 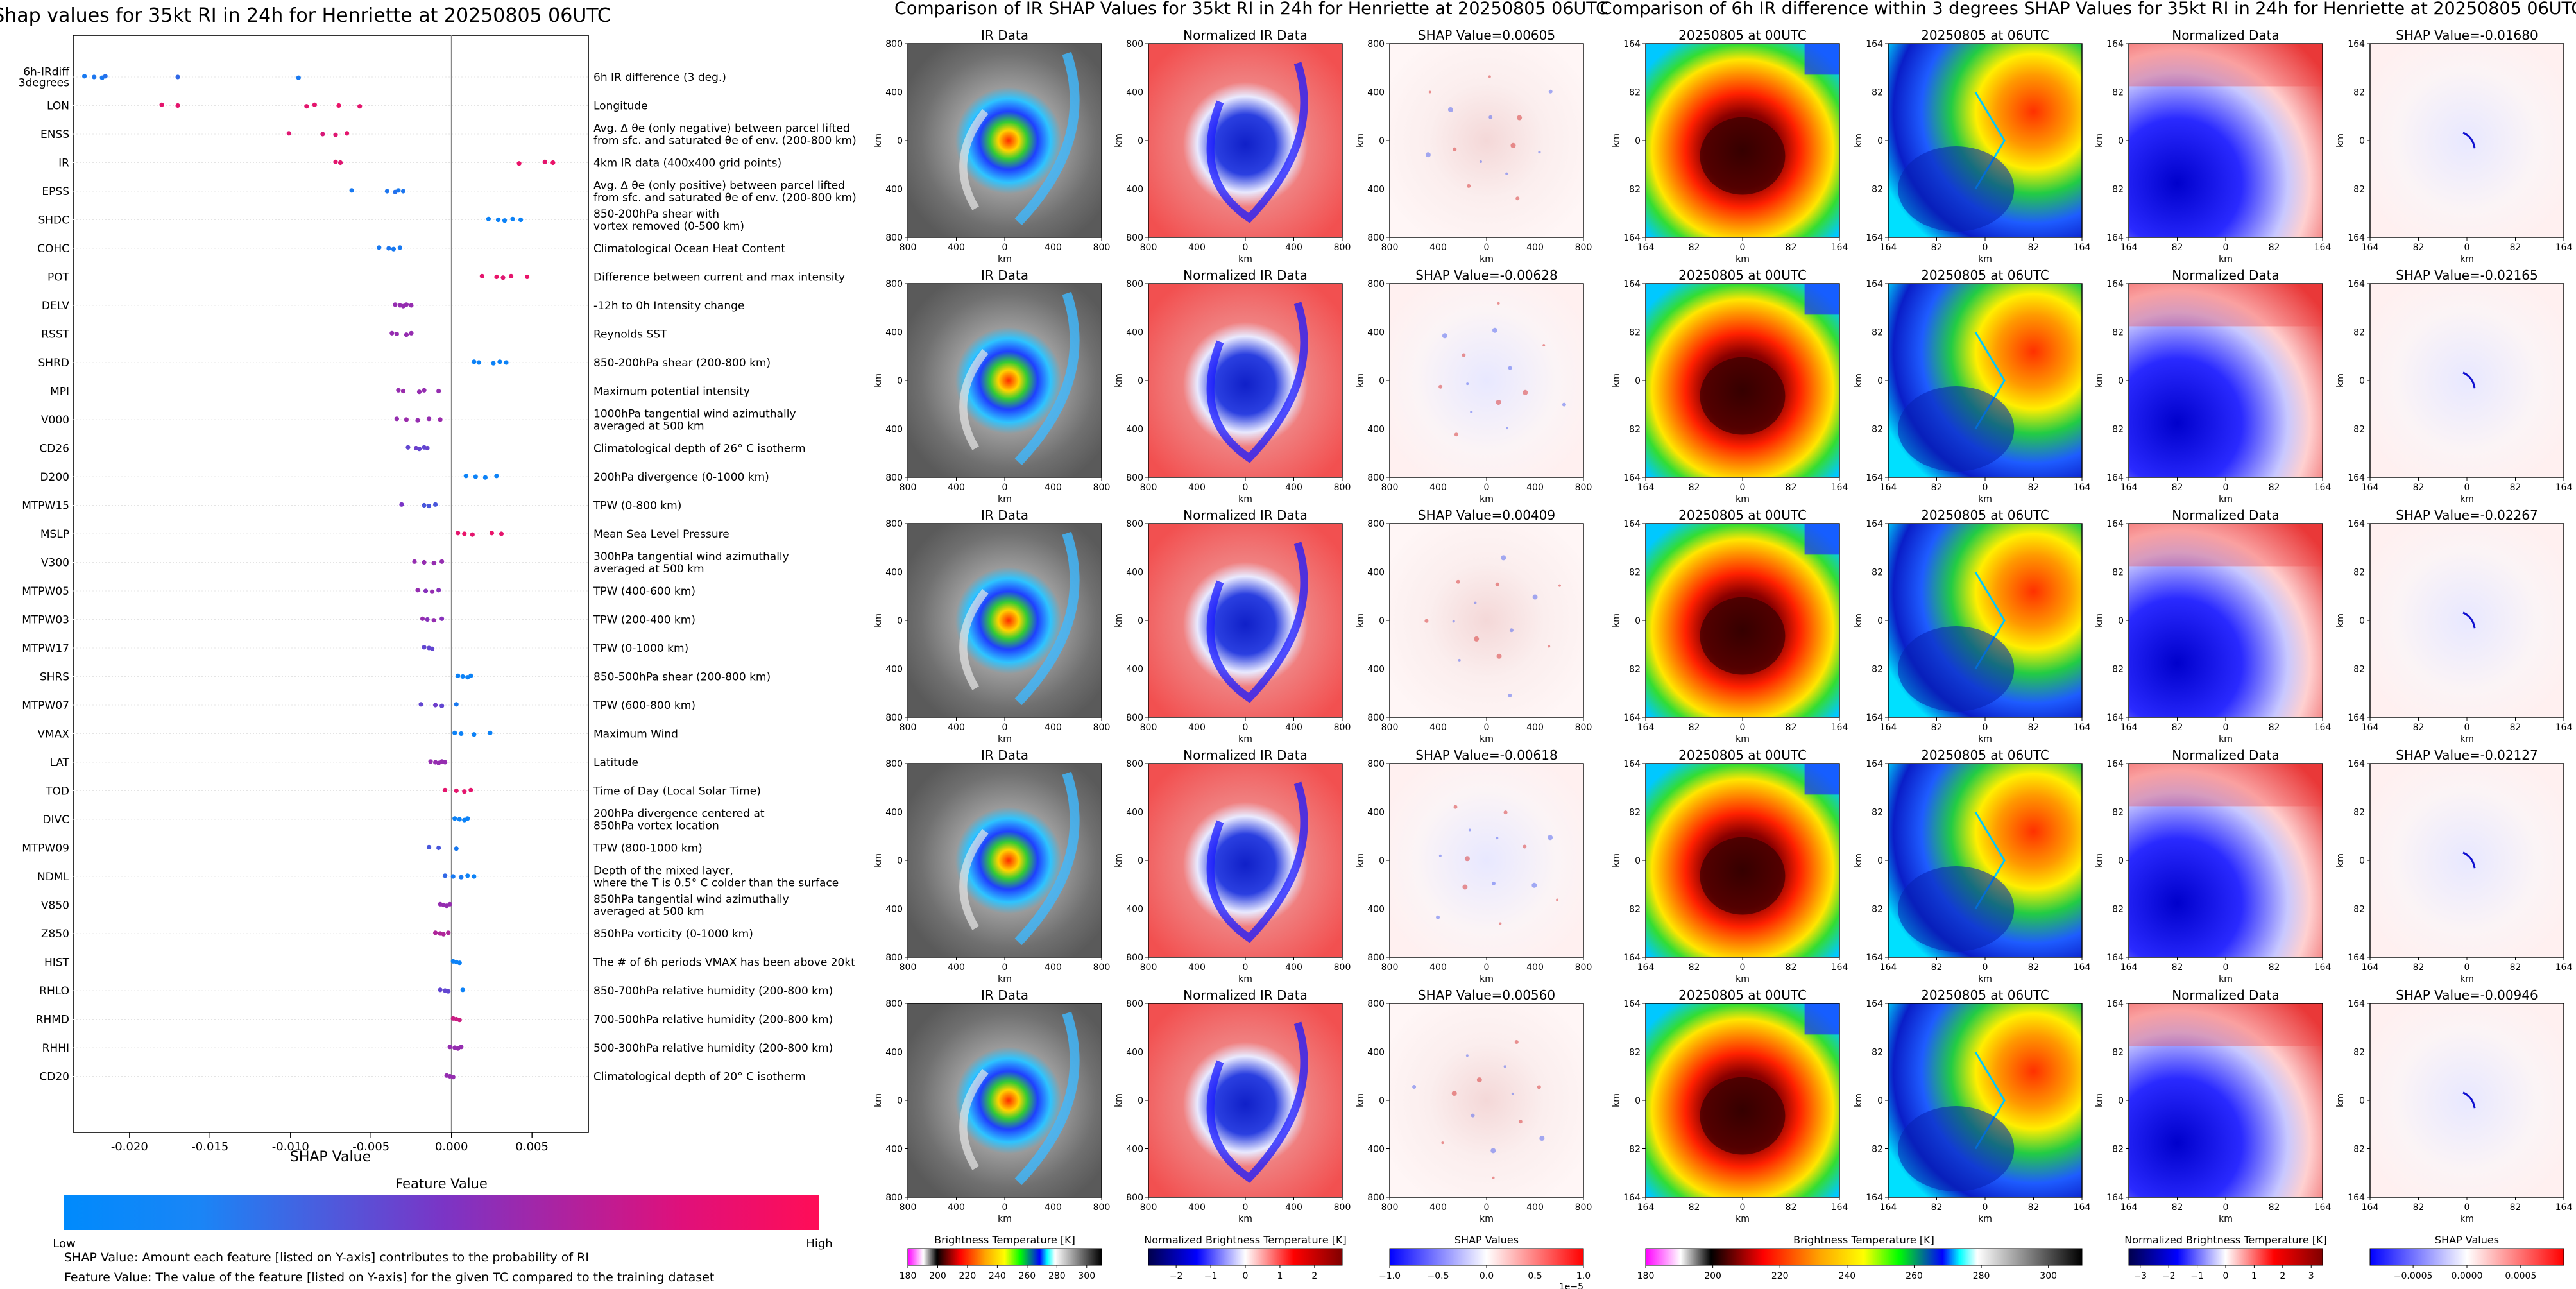 What do you see at coordinates (1846, 1276) in the screenshot?
I see `colorbar-tick-label: 240` at bounding box center [1846, 1276].